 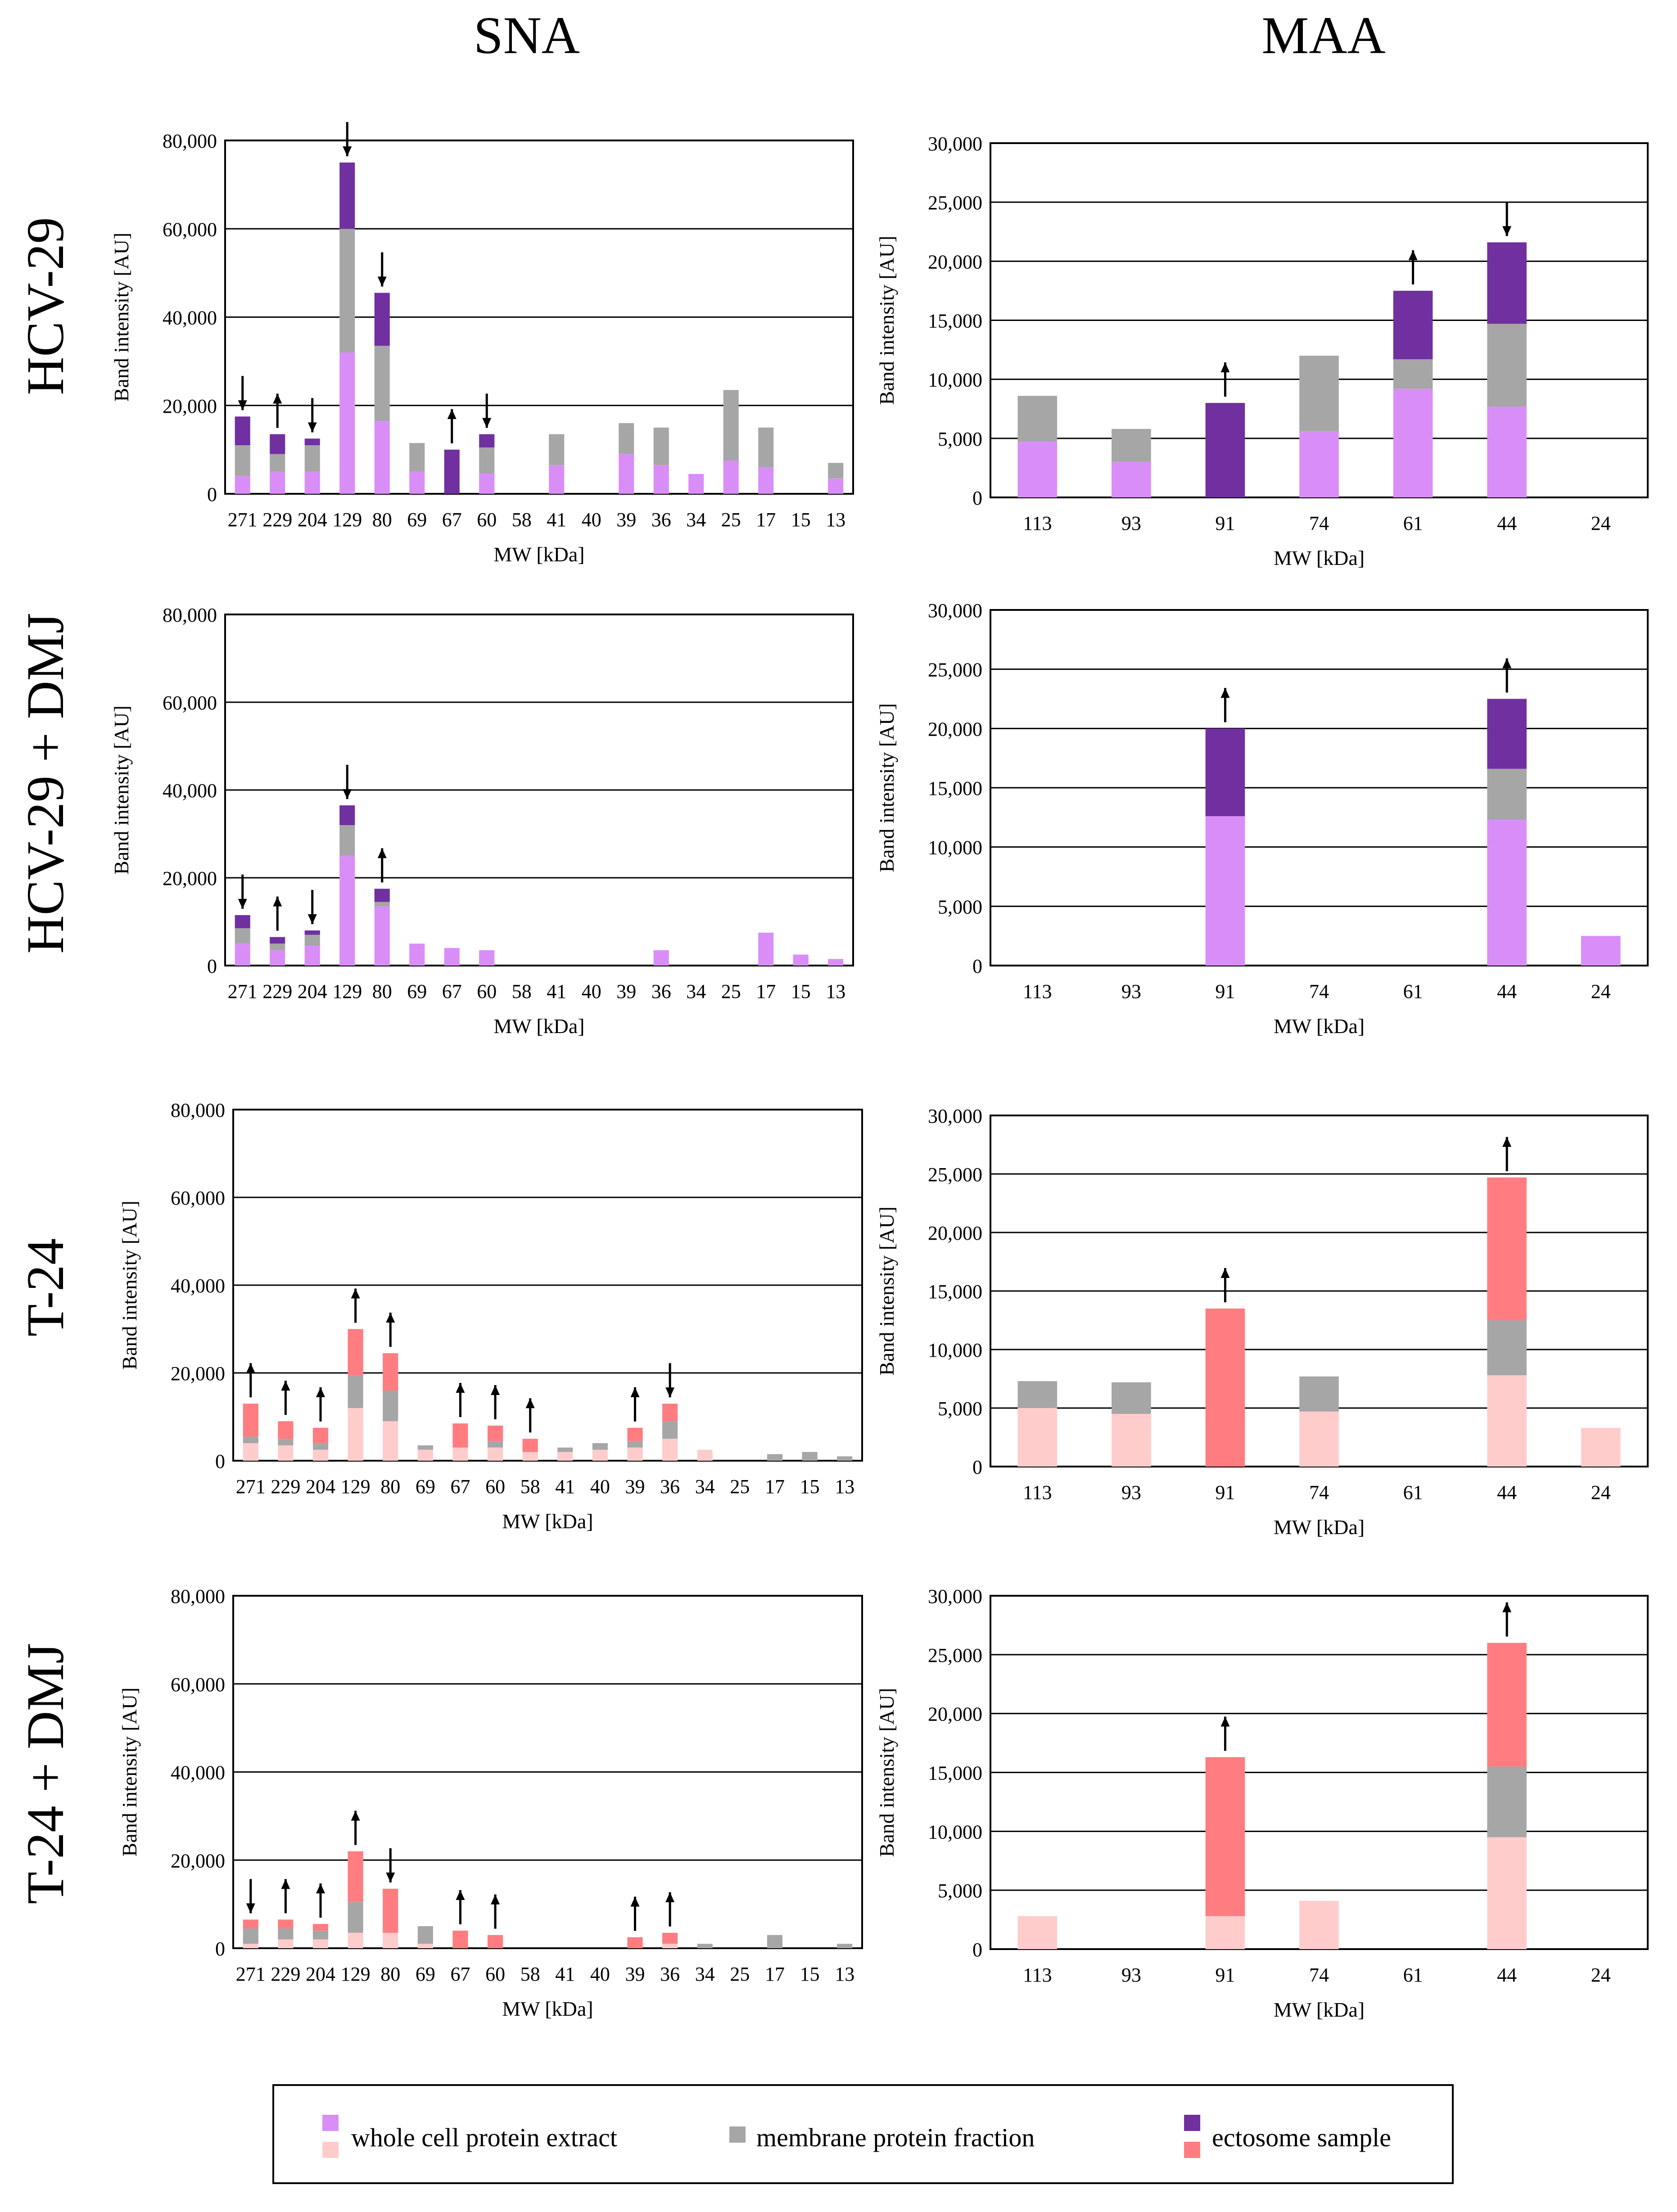 I want to click on x-tick-label: 36, so click(x=670, y=1974).